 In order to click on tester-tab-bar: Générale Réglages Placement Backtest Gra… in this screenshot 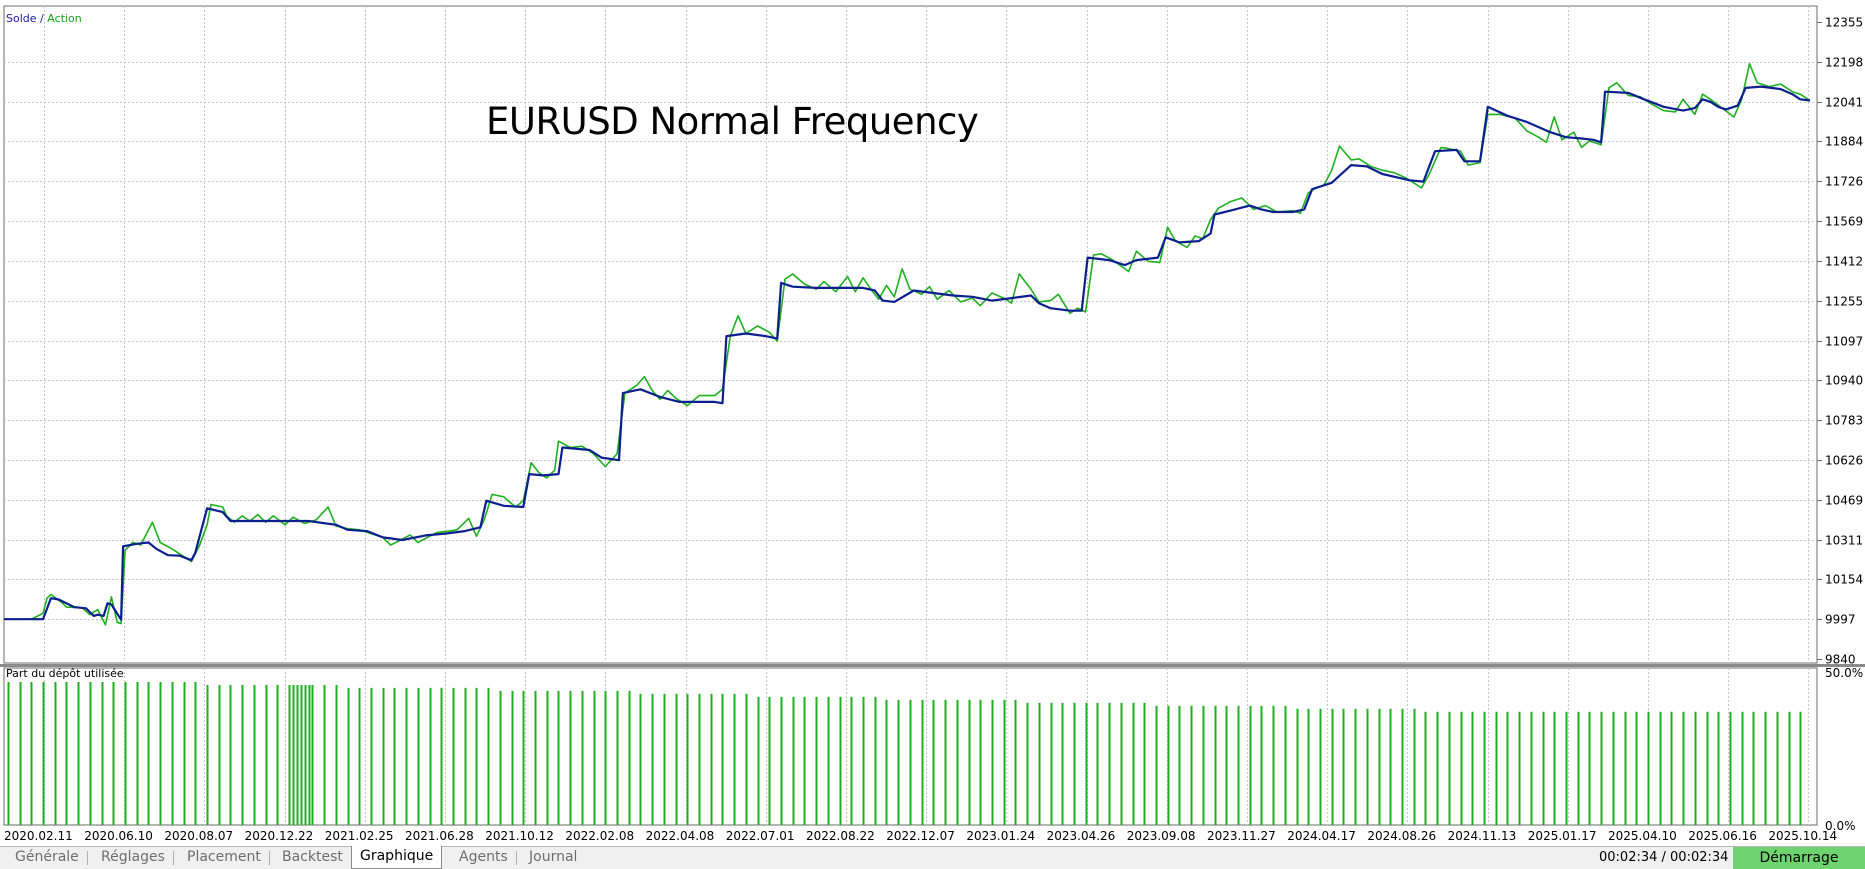, I will do `click(932, 857)`.